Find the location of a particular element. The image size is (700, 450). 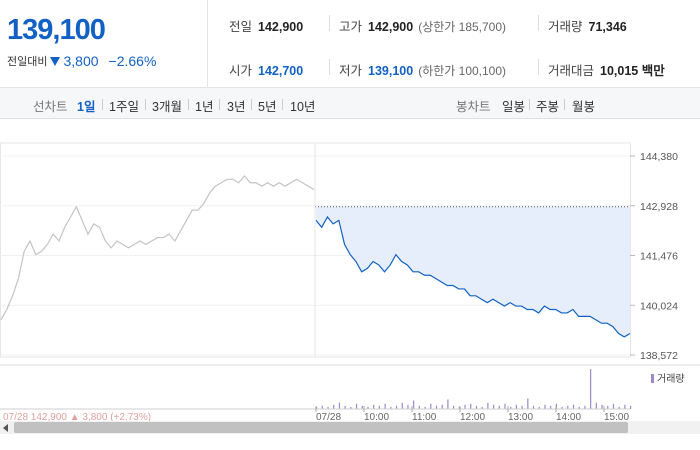

period-5y: 5년 is located at coordinates (267, 107).